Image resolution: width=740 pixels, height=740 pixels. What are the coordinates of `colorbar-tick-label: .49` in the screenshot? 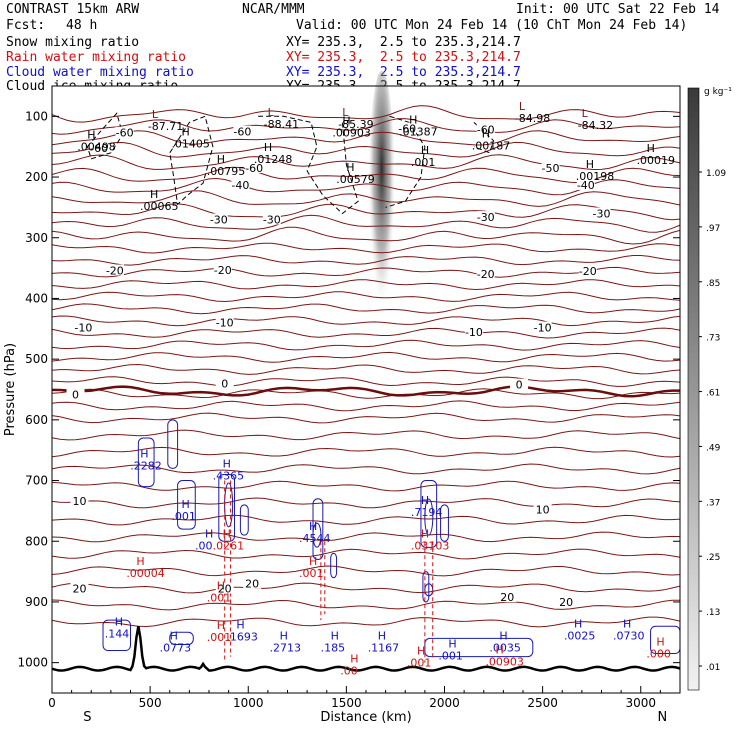 It's located at (713, 448).